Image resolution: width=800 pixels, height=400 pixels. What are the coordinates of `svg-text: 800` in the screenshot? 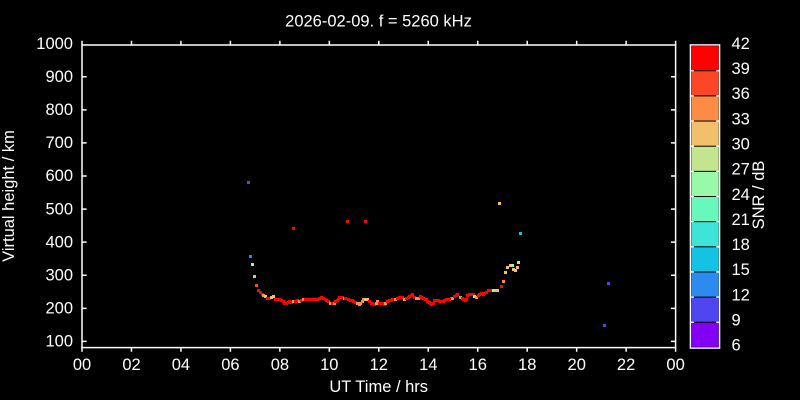 It's located at (59, 110).